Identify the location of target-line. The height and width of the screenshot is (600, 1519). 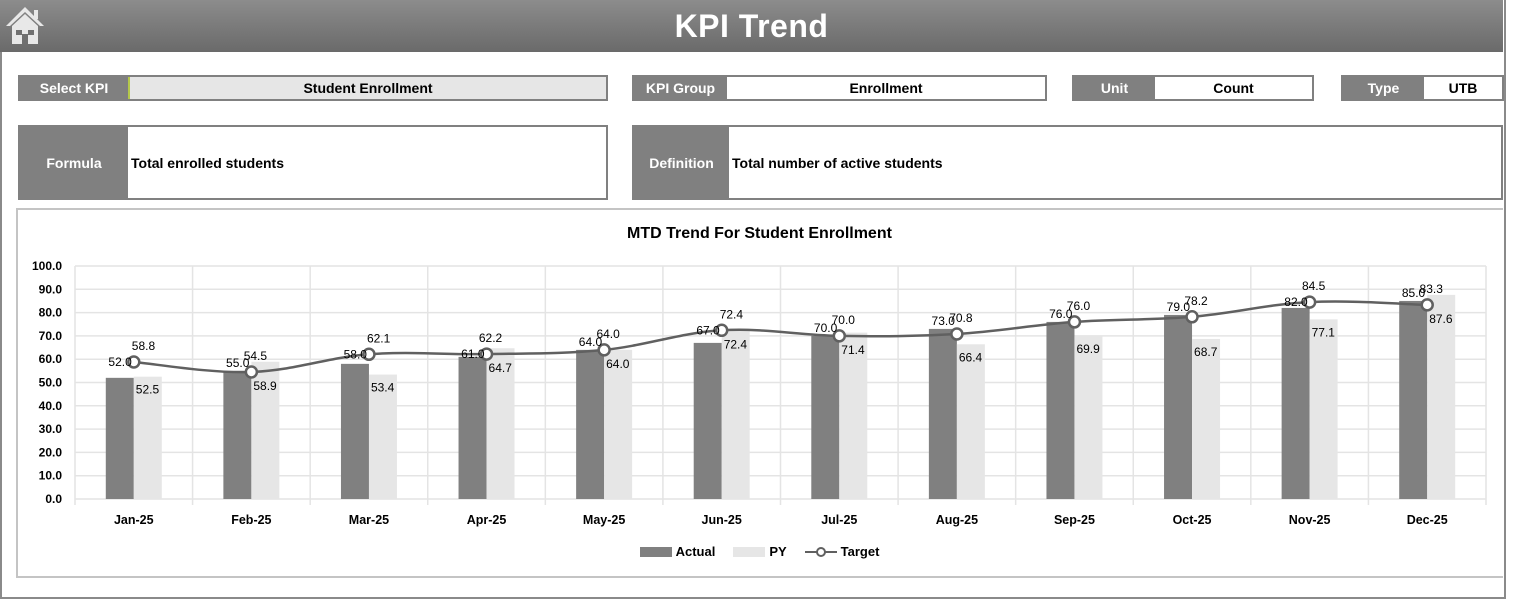
(780, 337).